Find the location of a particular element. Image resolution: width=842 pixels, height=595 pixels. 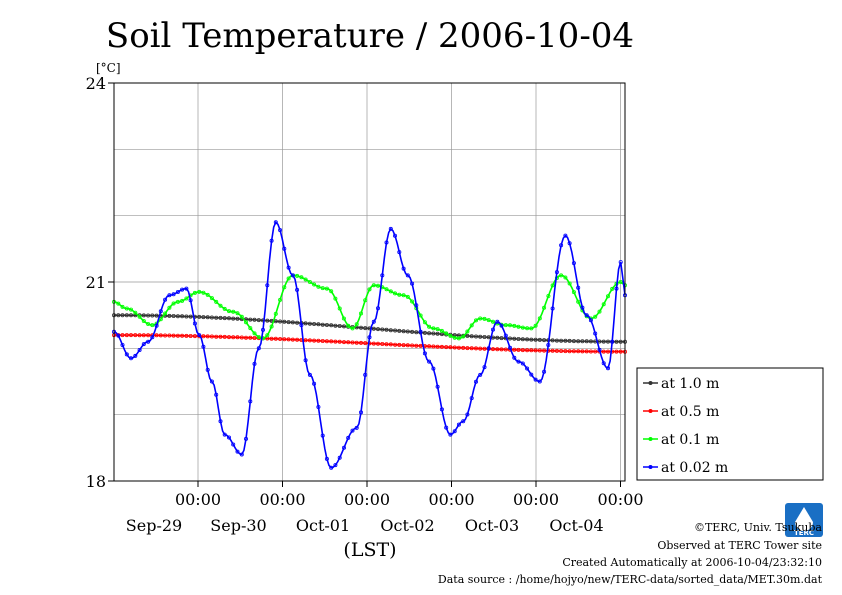

legend-label: at 0.02 m is located at coordinates (694, 468).